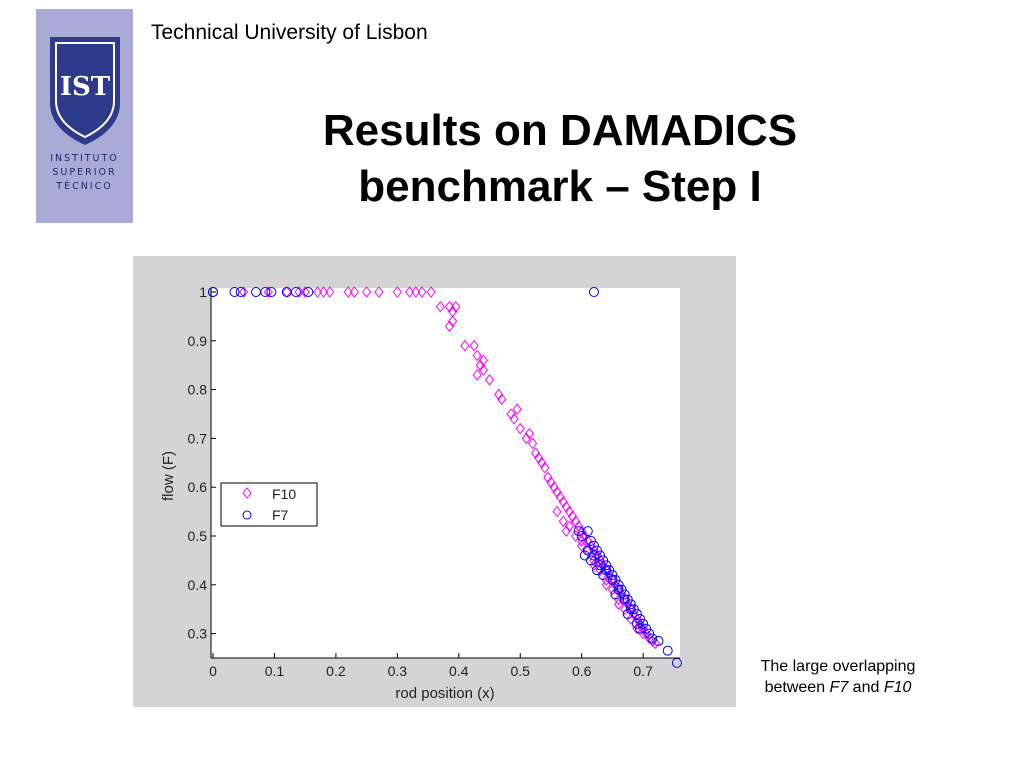 This screenshot has width=1024, height=768. Describe the element at coordinates (795, 687) in the screenshot. I see `caption-between: between` at that location.